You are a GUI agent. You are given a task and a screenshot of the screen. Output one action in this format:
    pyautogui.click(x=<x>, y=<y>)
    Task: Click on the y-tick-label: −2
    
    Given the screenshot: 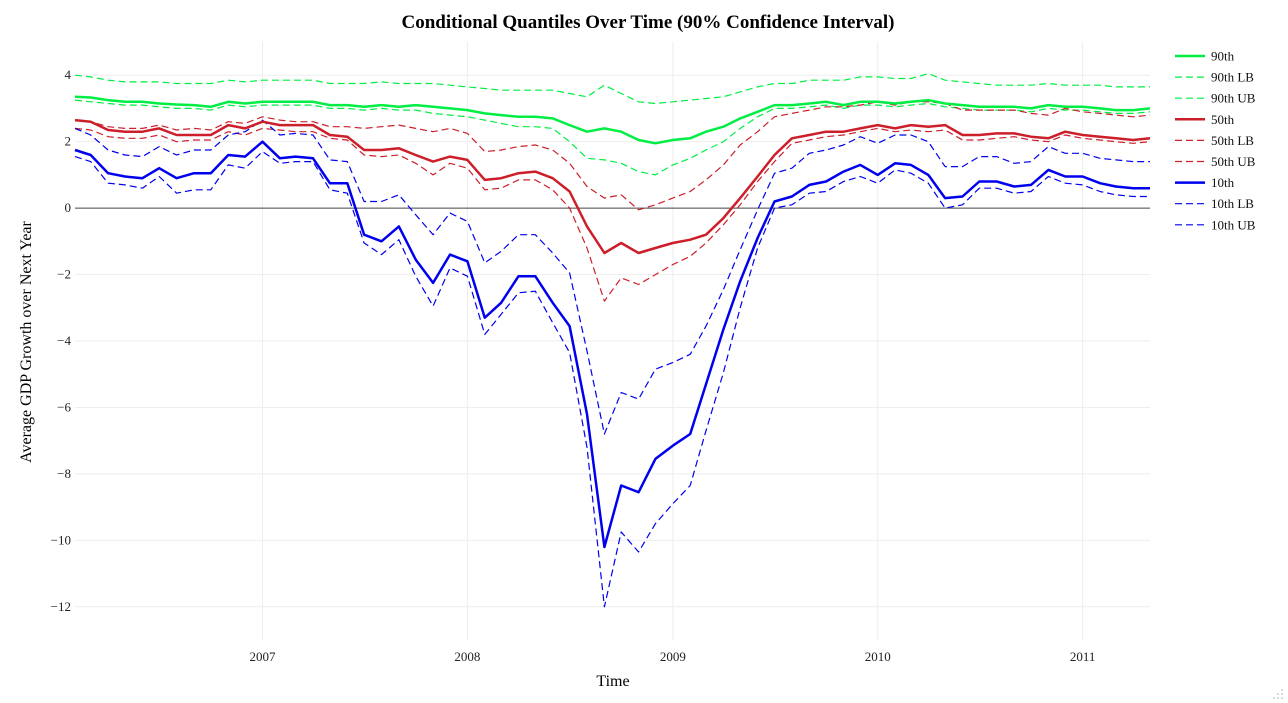 What is the action you would take?
    pyautogui.click(x=64, y=274)
    